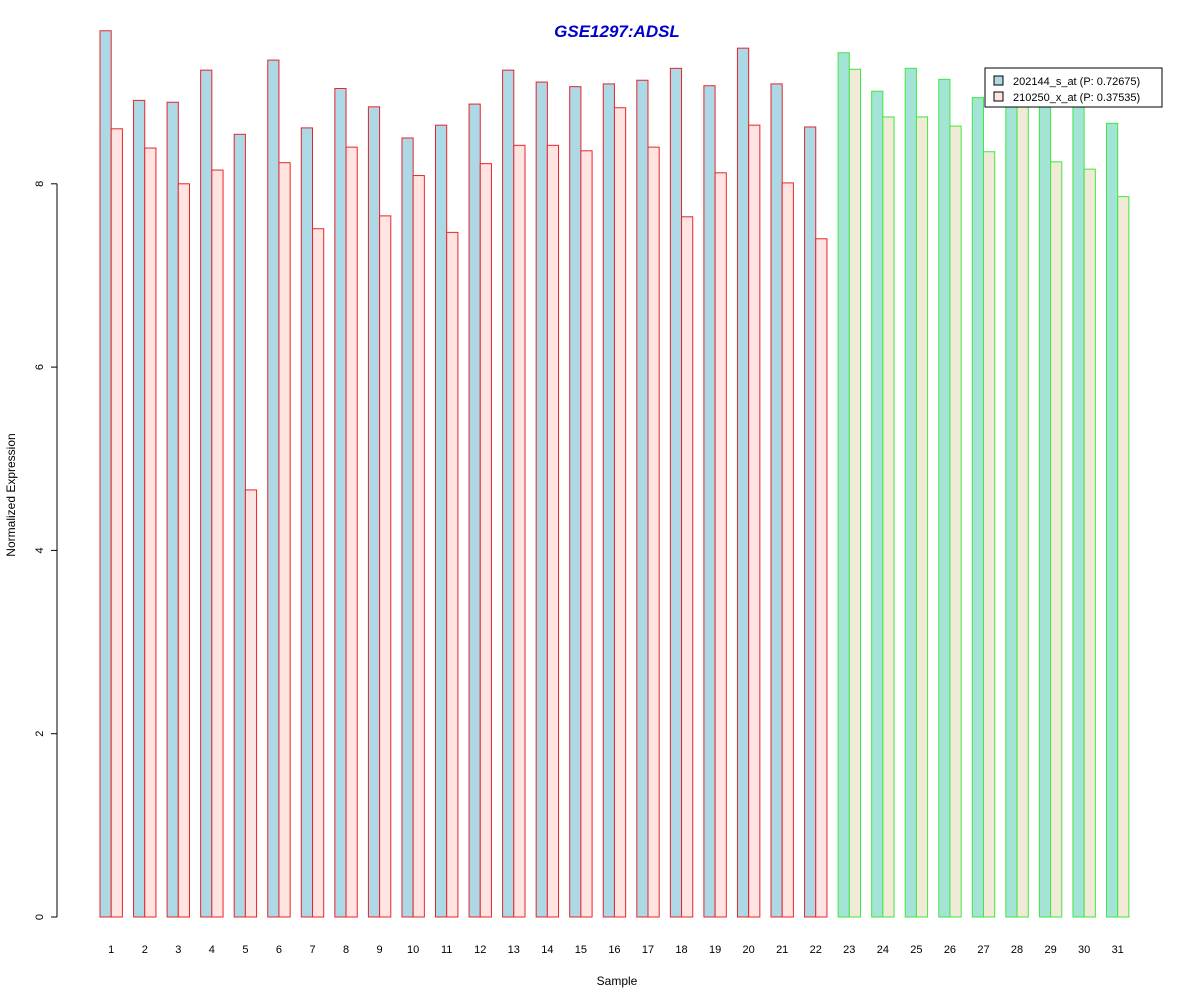 The width and height of the screenshot is (1200, 1000). I want to click on x-tick-label: 13, so click(514, 950).